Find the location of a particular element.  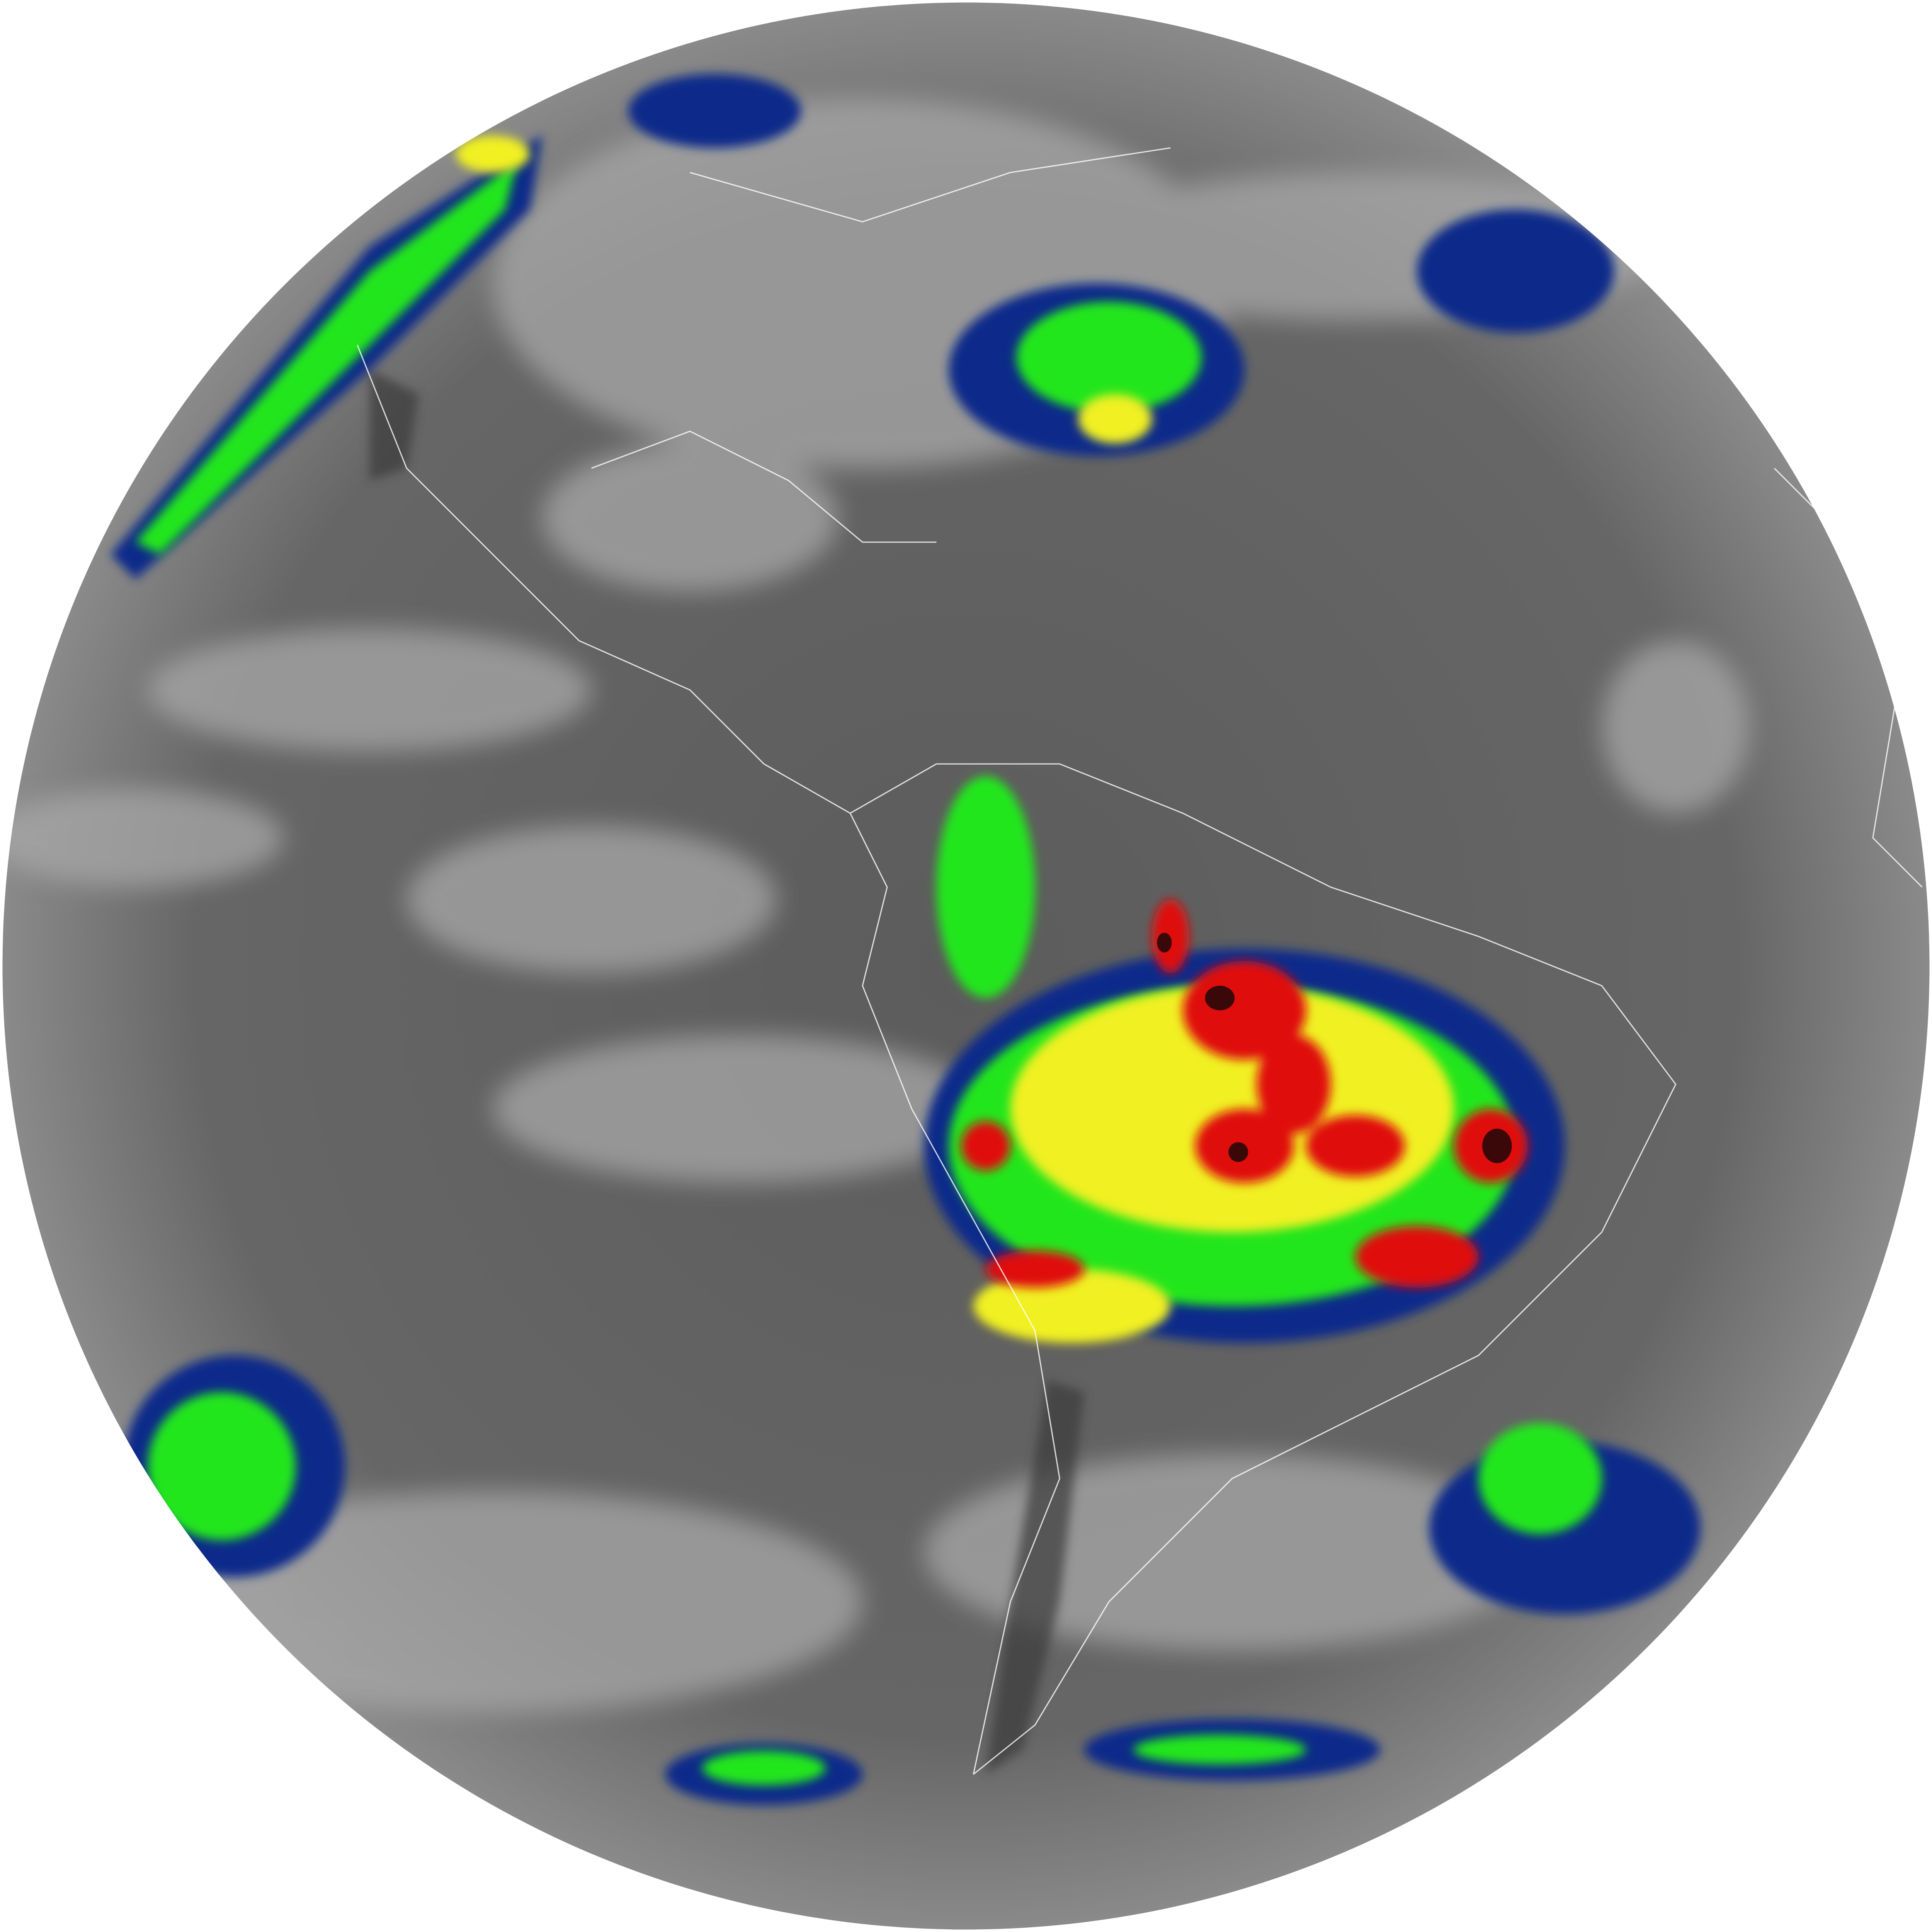

storm-canada is located at coordinates (714, 111).